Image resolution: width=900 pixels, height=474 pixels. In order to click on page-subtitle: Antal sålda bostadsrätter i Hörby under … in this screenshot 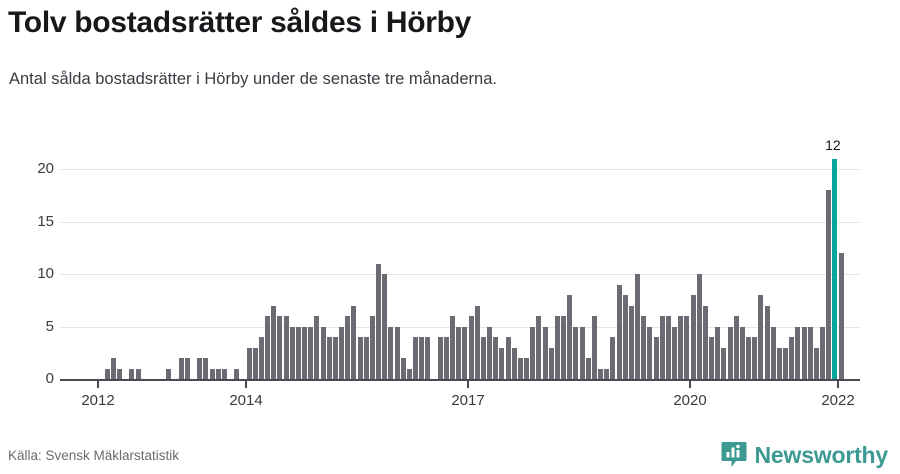, I will do `click(253, 79)`.